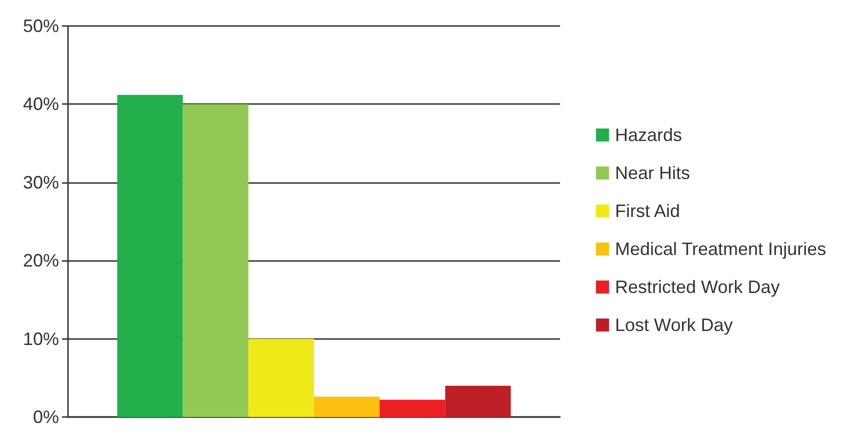  Describe the element at coordinates (40, 182) in the screenshot. I see `y-tick-label: 30%` at that location.